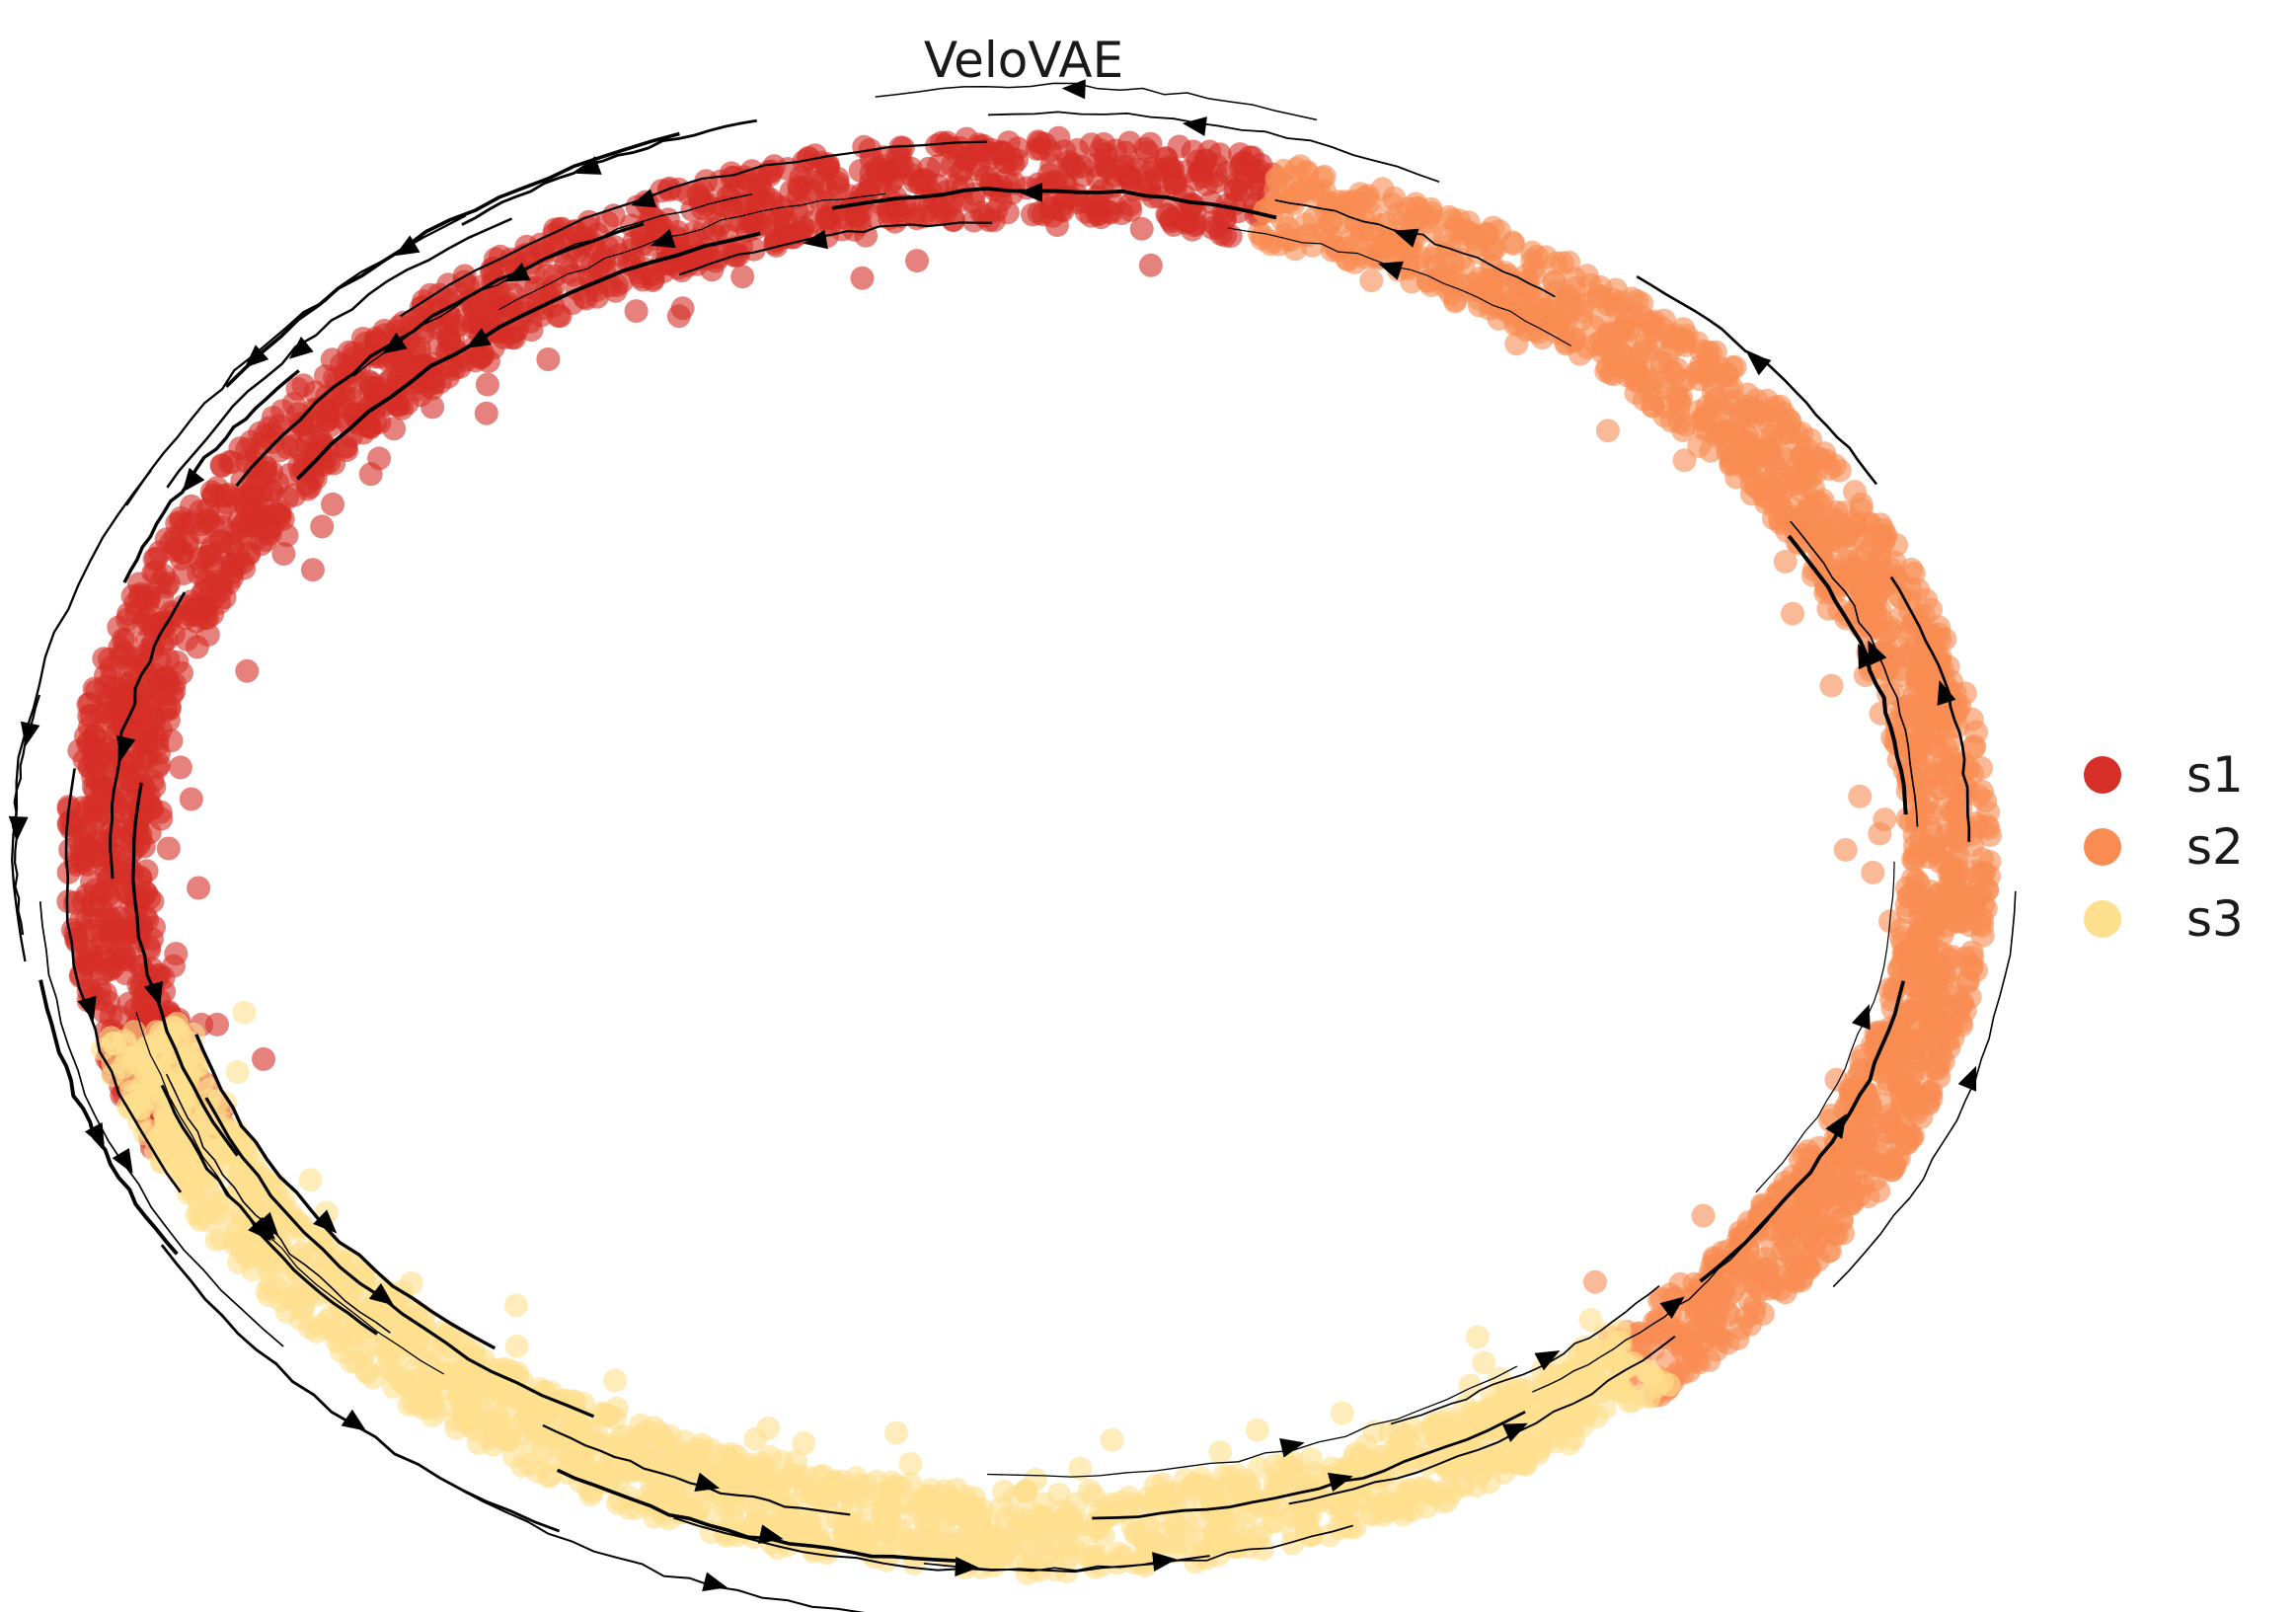 The height and width of the screenshot is (1612, 2296). What do you see at coordinates (2102, 775) in the screenshot?
I see `legend-marker-s1` at bounding box center [2102, 775].